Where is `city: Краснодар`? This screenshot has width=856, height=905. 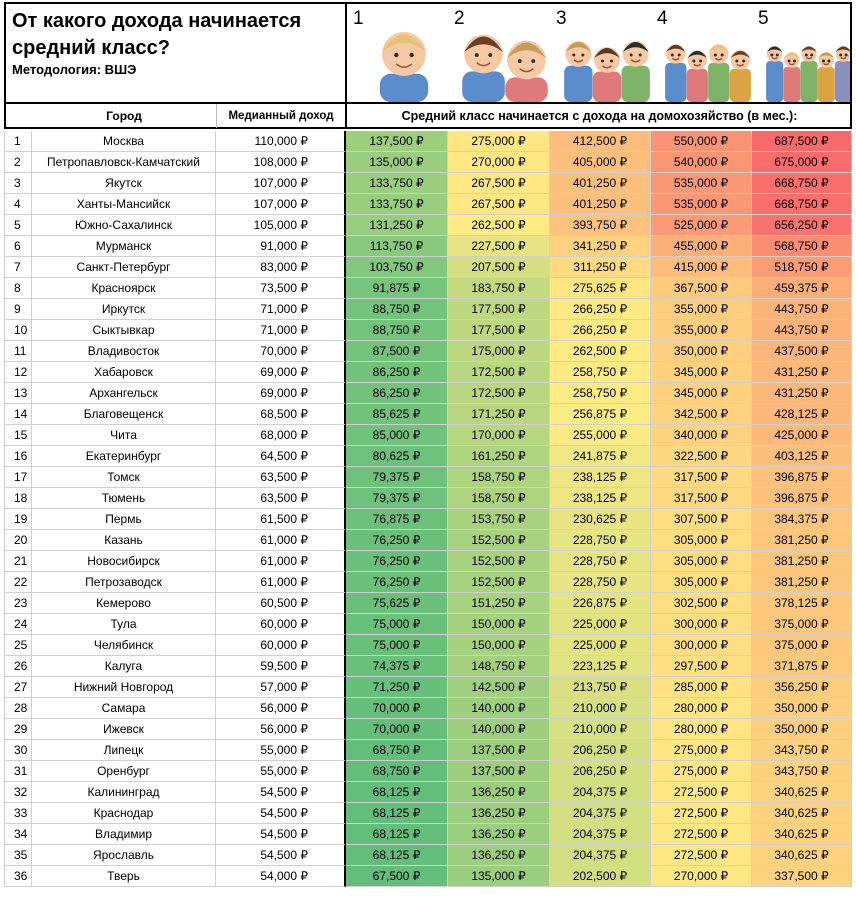 city: Краснодар is located at coordinates (124, 813).